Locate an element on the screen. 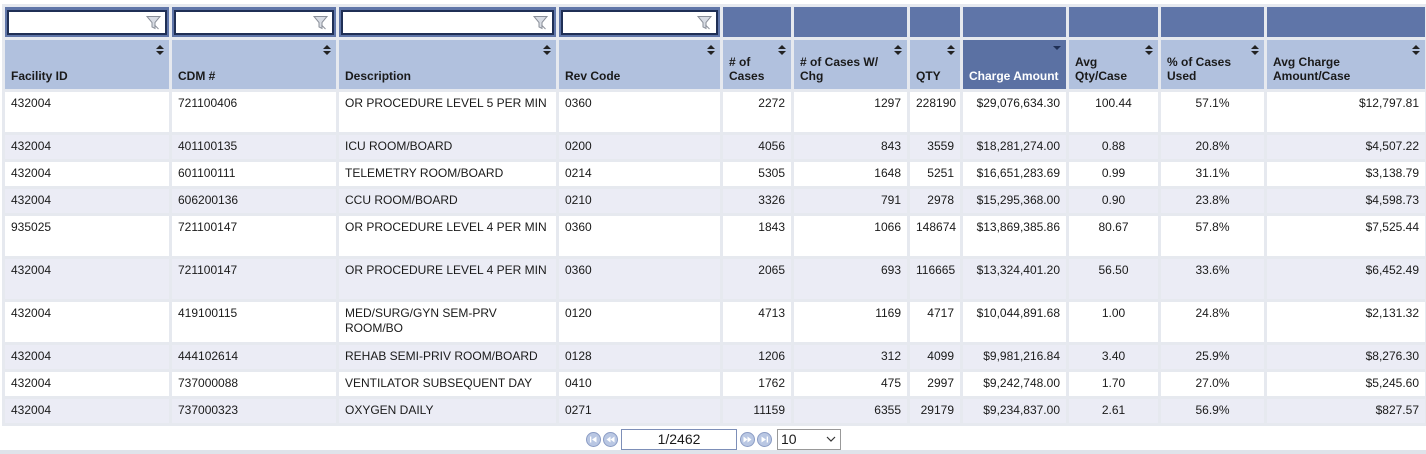 This screenshot has width=1426, height=454. table-cell: 56.50 is located at coordinates (1113, 279).